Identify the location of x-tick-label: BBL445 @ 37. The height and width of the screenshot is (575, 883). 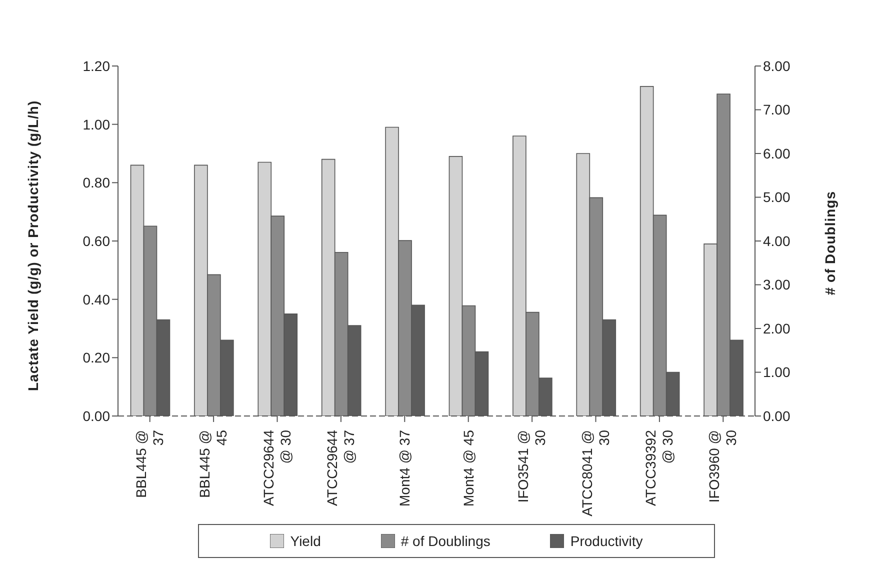
(149, 464).